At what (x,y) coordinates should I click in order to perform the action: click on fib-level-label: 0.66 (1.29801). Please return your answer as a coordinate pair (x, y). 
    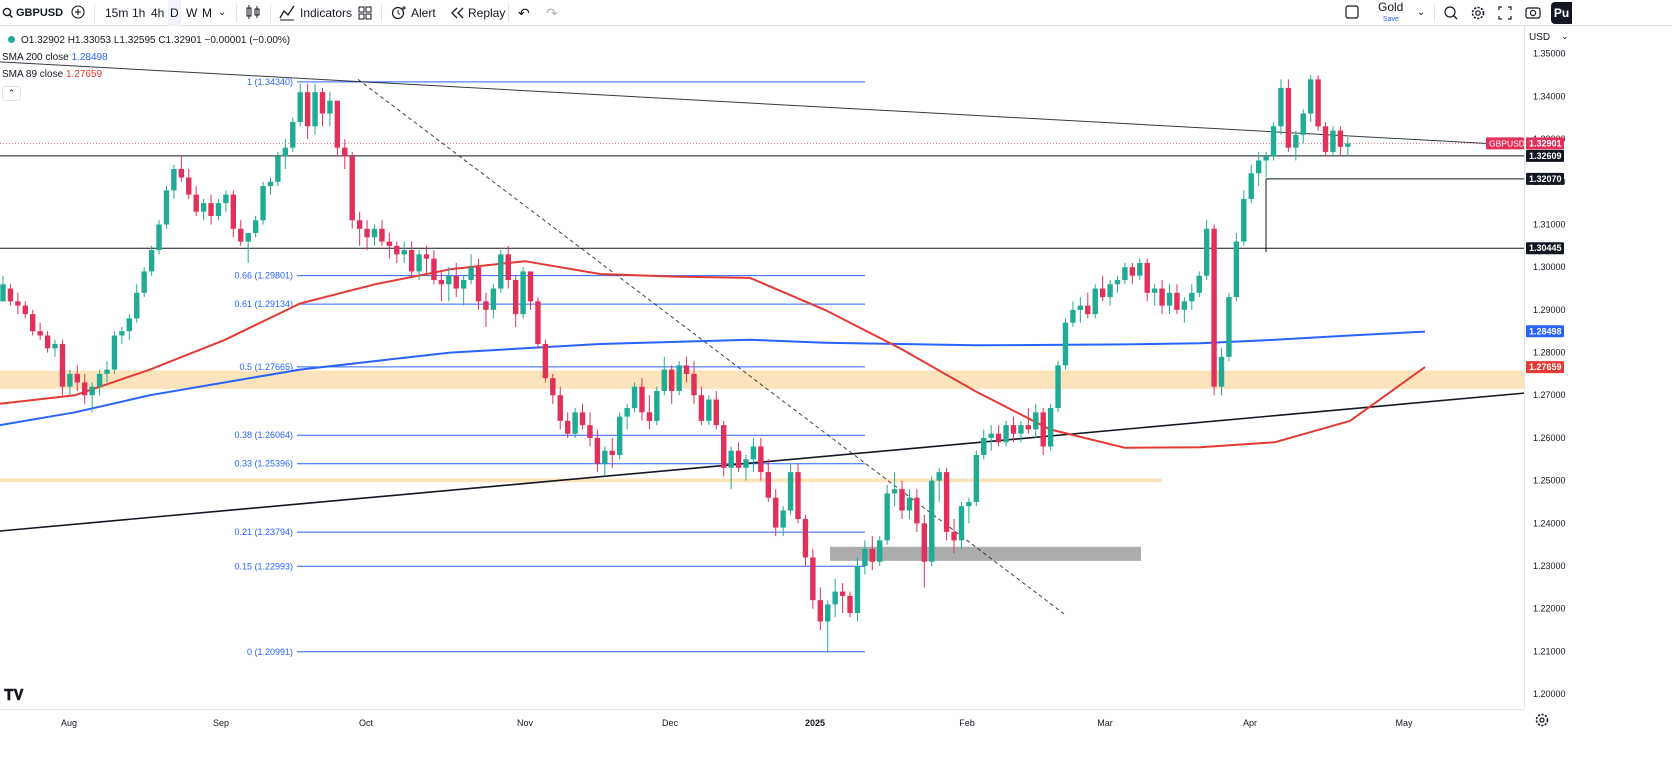
    Looking at the image, I should click on (263, 276).